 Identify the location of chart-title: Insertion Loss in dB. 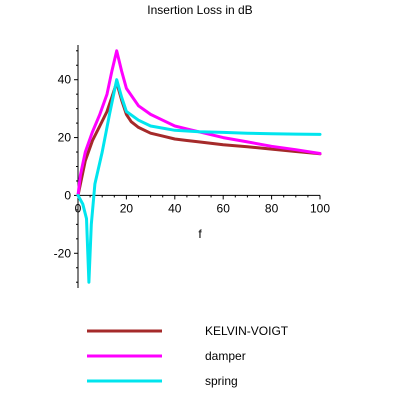
(199, 10).